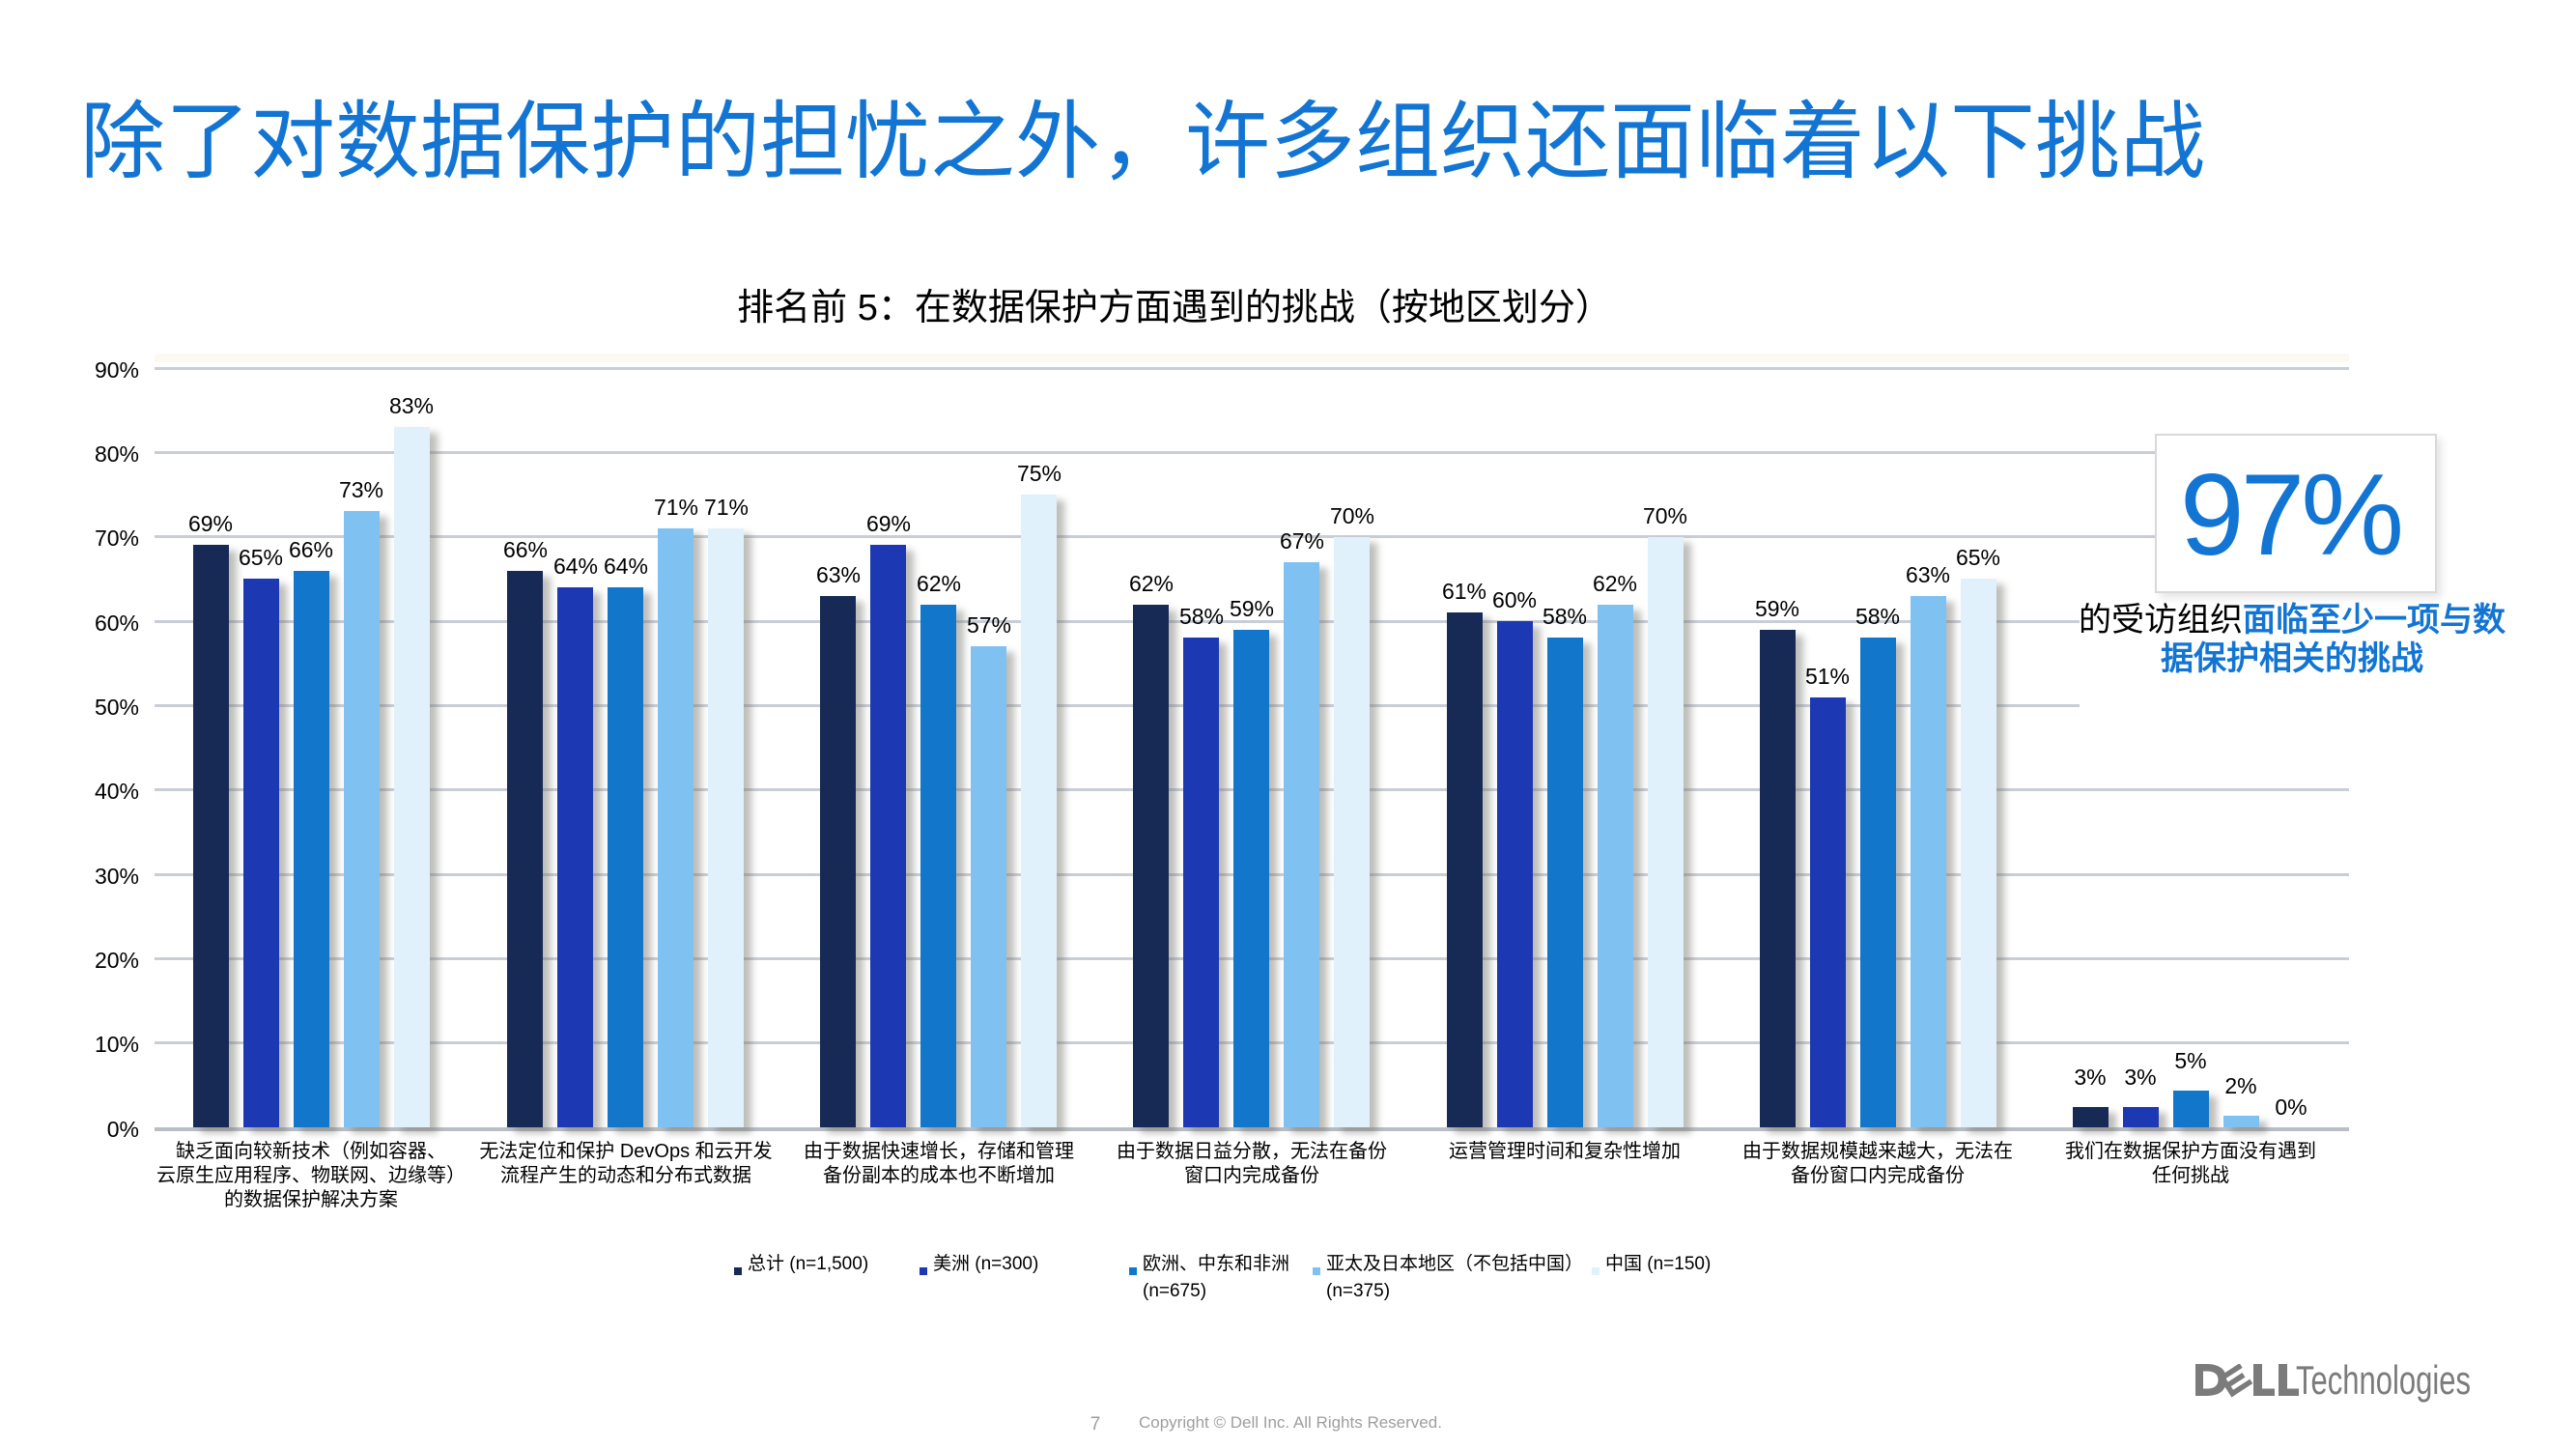 The width and height of the screenshot is (2576, 1449). I want to click on svg-text: Technologies, so click(2383, 1383).